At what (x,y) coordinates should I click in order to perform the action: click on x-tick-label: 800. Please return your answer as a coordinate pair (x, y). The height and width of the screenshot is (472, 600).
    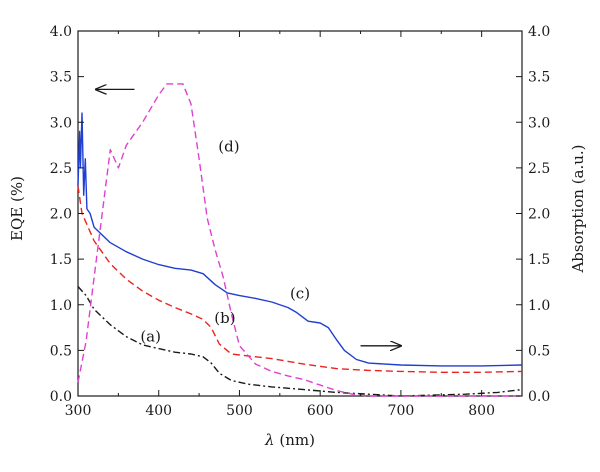
    Looking at the image, I should click on (481, 411).